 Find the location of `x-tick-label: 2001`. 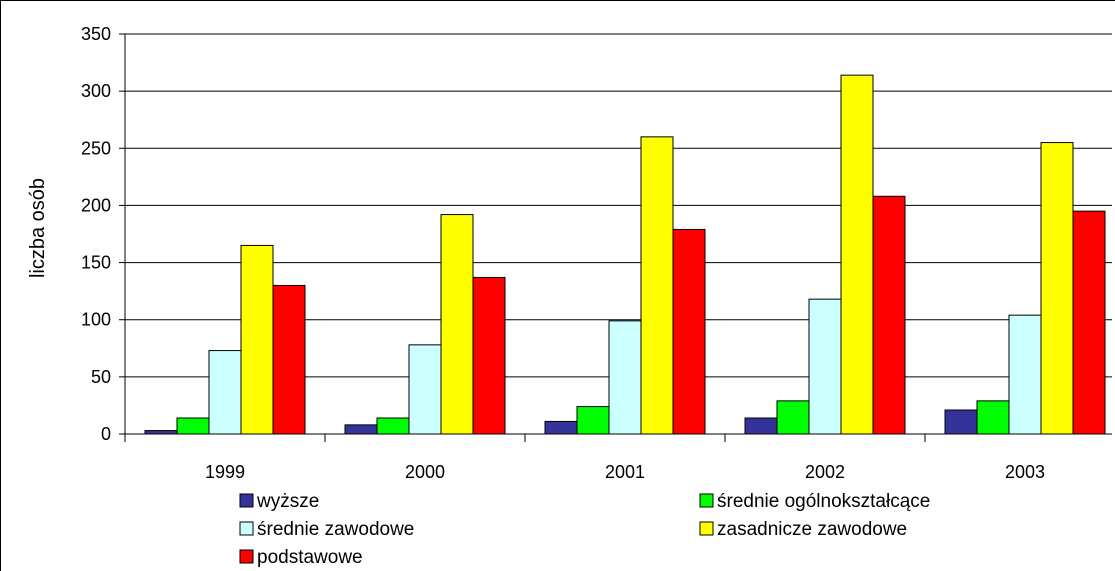

x-tick-label: 2001 is located at coordinates (625, 472).